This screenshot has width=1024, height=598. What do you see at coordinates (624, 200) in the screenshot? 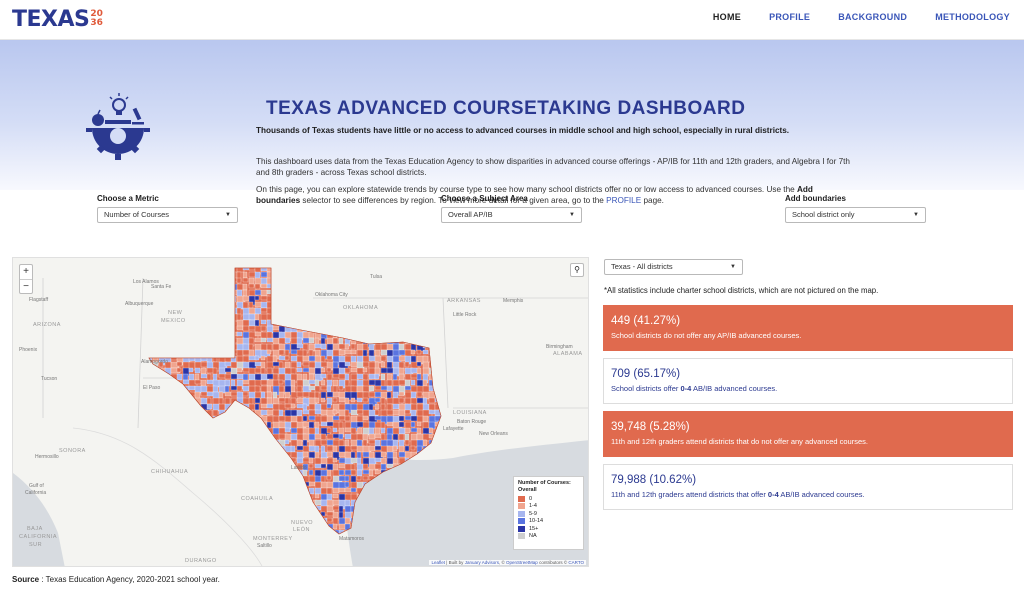
I see `profile-link: PROFILE` at bounding box center [624, 200].